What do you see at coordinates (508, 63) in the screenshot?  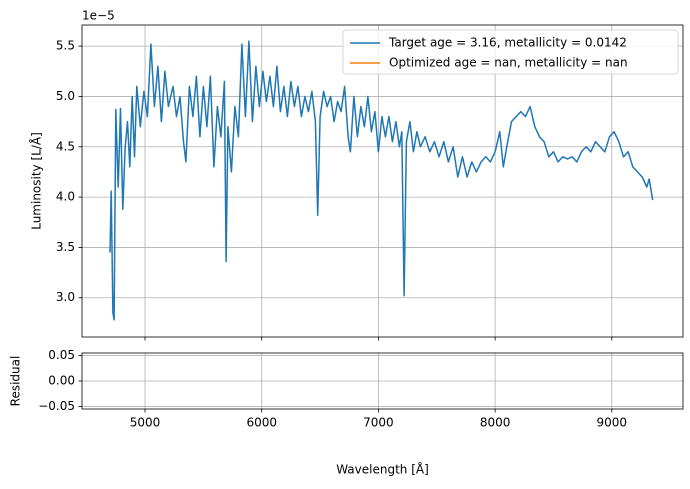 I see `legend-label: Optimized age = nan, metallicity = nan` at bounding box center [508, 63].